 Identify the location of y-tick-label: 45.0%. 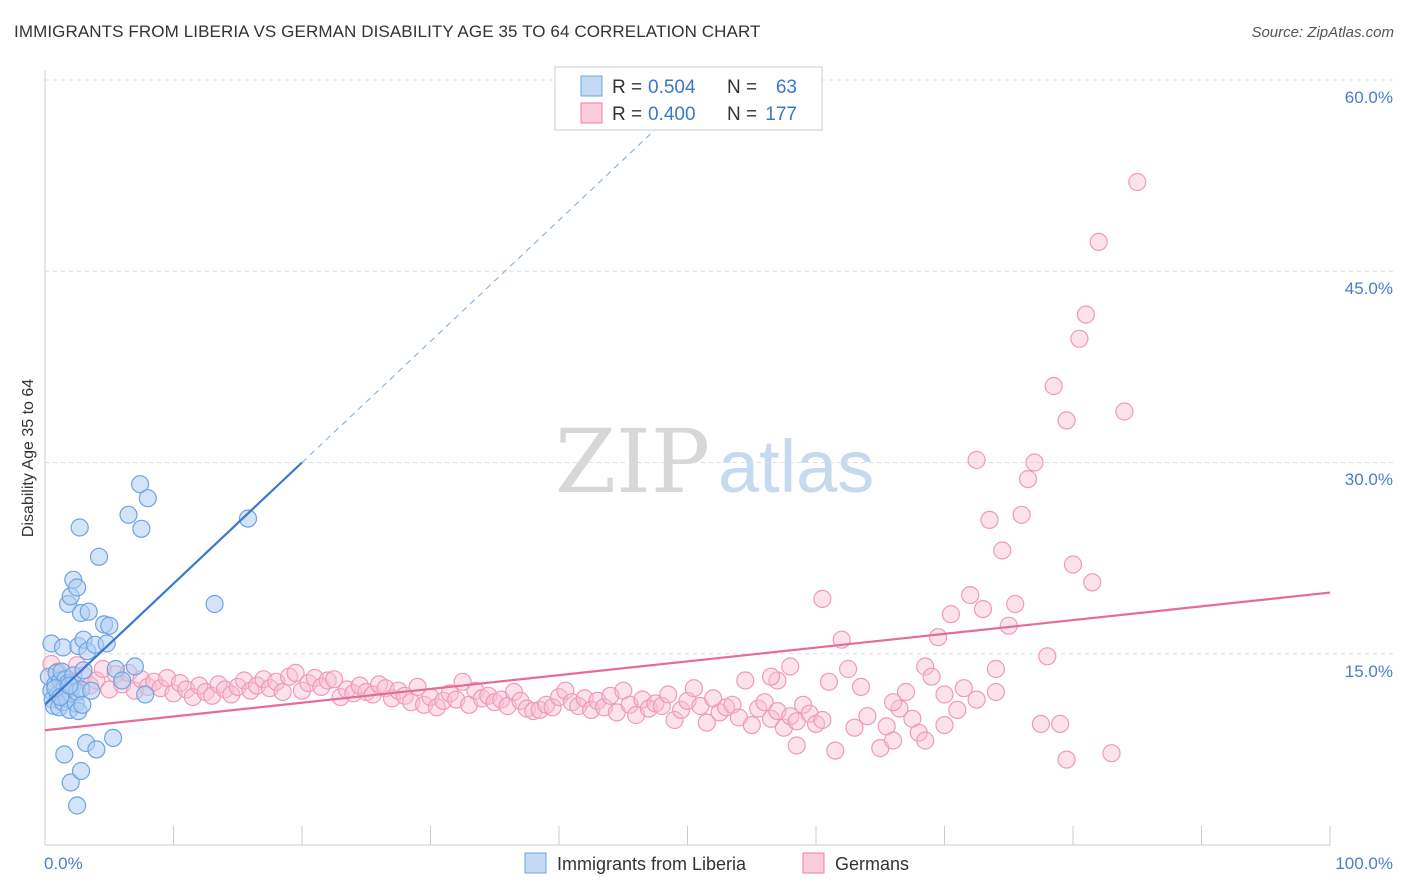
(1369, 288).